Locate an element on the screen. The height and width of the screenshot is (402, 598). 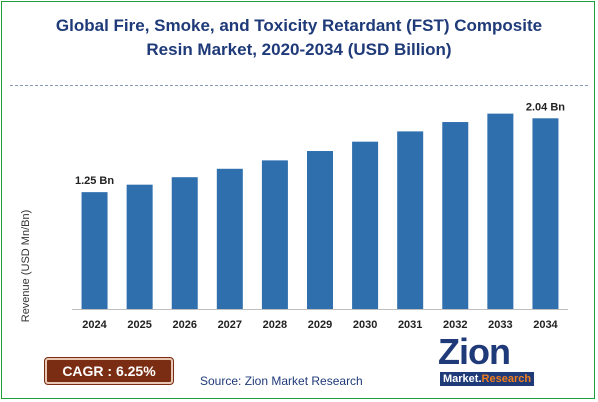
x-tick-2032: 2032 is located at coordinates (455, 325).